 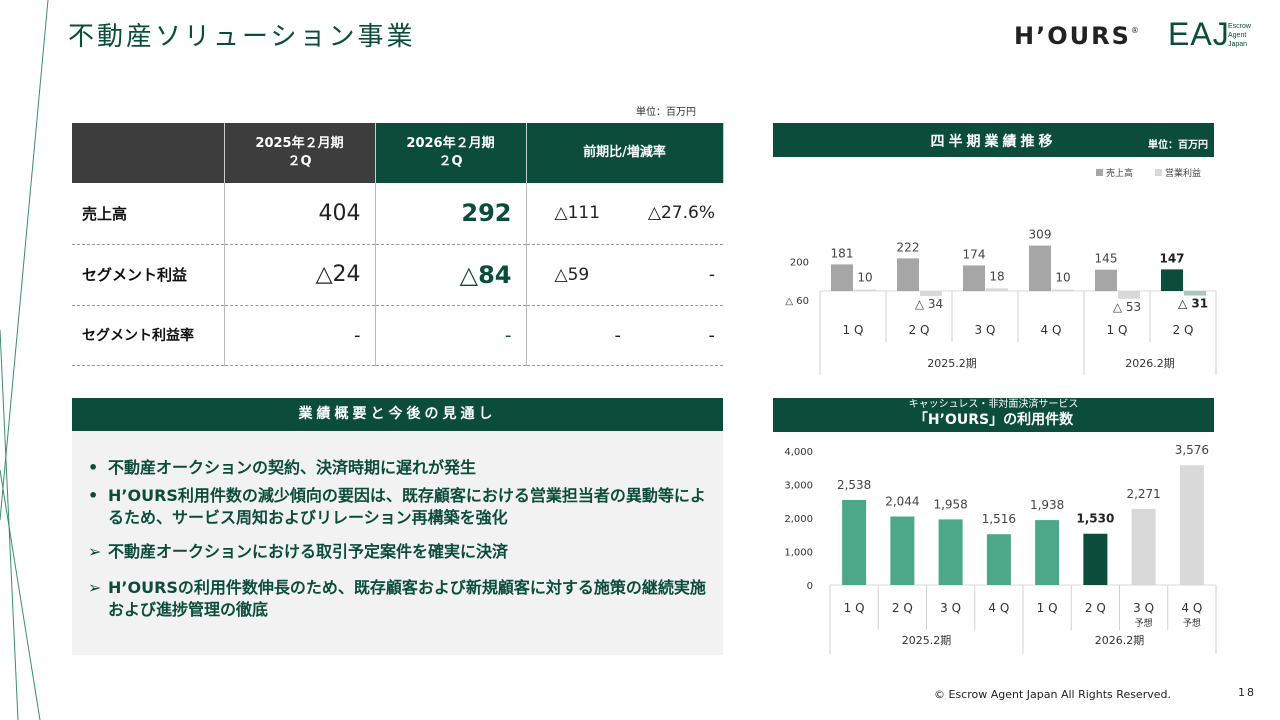 I want to click on usage-label: 1,938, so click(x=1047, y=505).